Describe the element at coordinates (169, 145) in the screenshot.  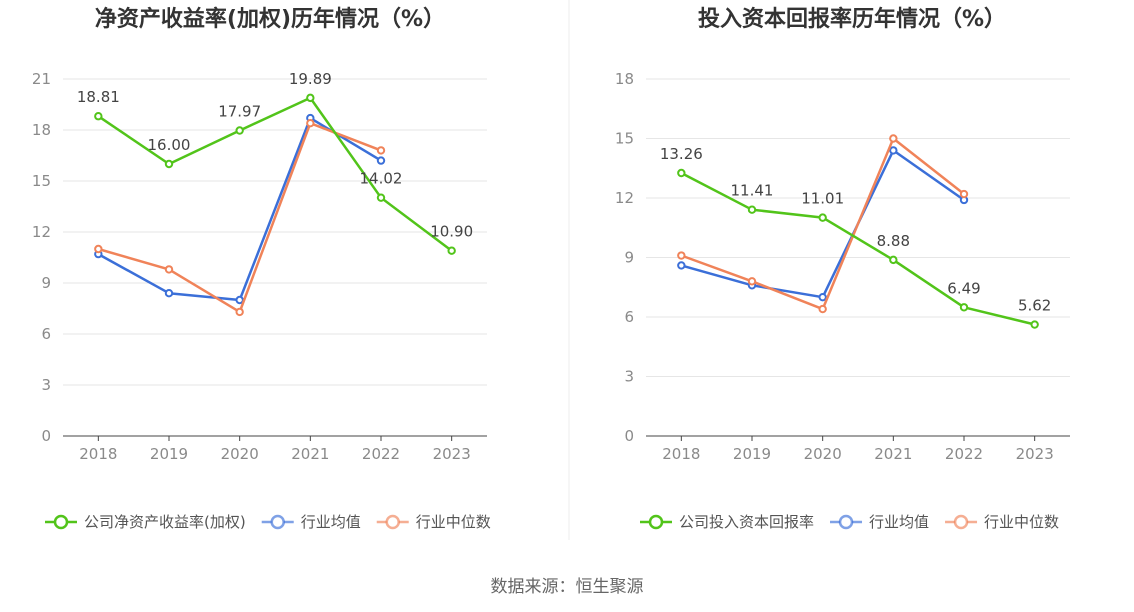
I see `data-label: 16.00` at that location.